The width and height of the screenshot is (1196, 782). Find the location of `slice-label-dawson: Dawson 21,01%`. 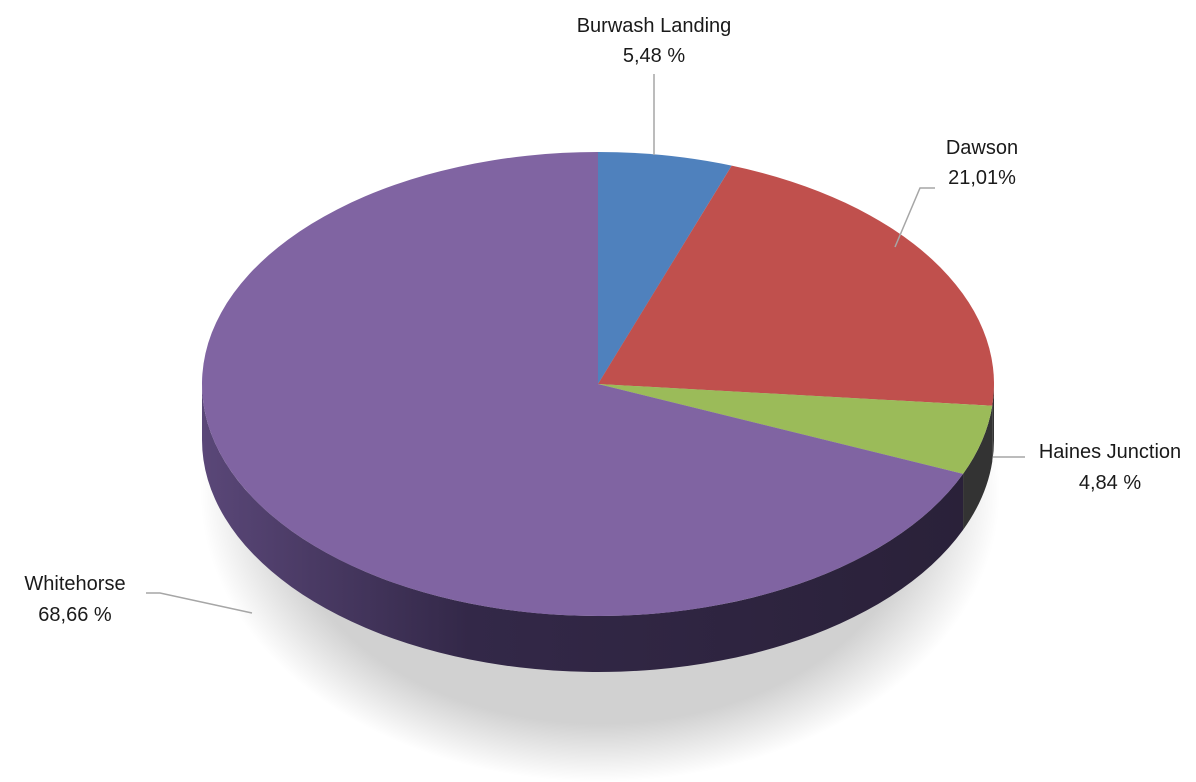

slice-label-dawson: Dawson 21,01% is located at coordinates (956, 192).